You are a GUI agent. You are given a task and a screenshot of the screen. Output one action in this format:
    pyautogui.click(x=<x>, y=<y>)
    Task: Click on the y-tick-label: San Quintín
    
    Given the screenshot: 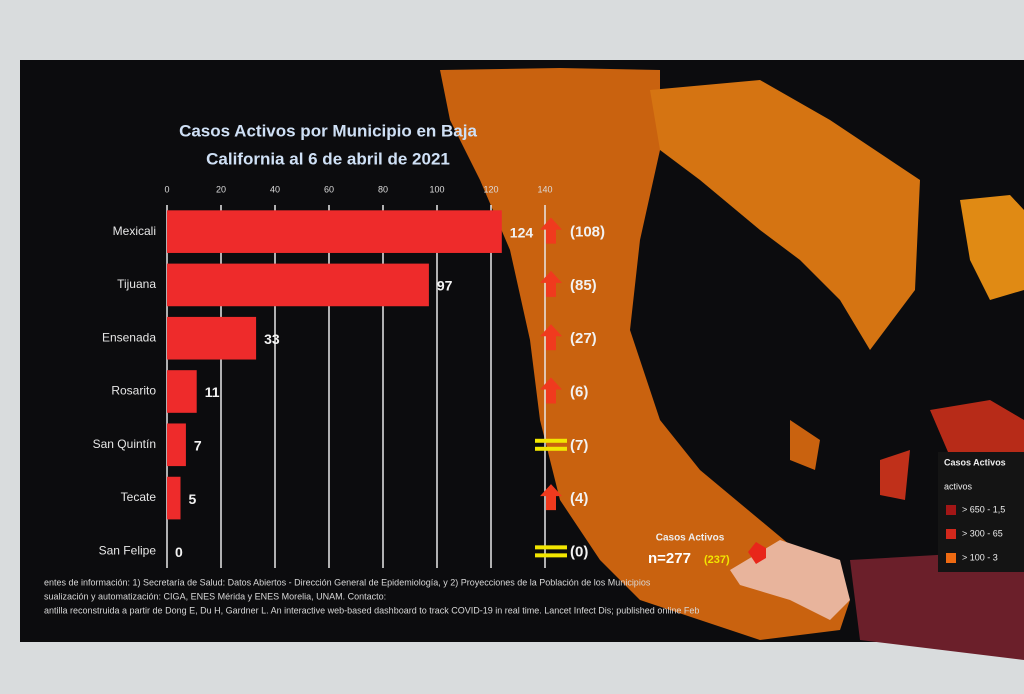 What is the action you would take?
    pyautogui.click(x=124, y=444)
    